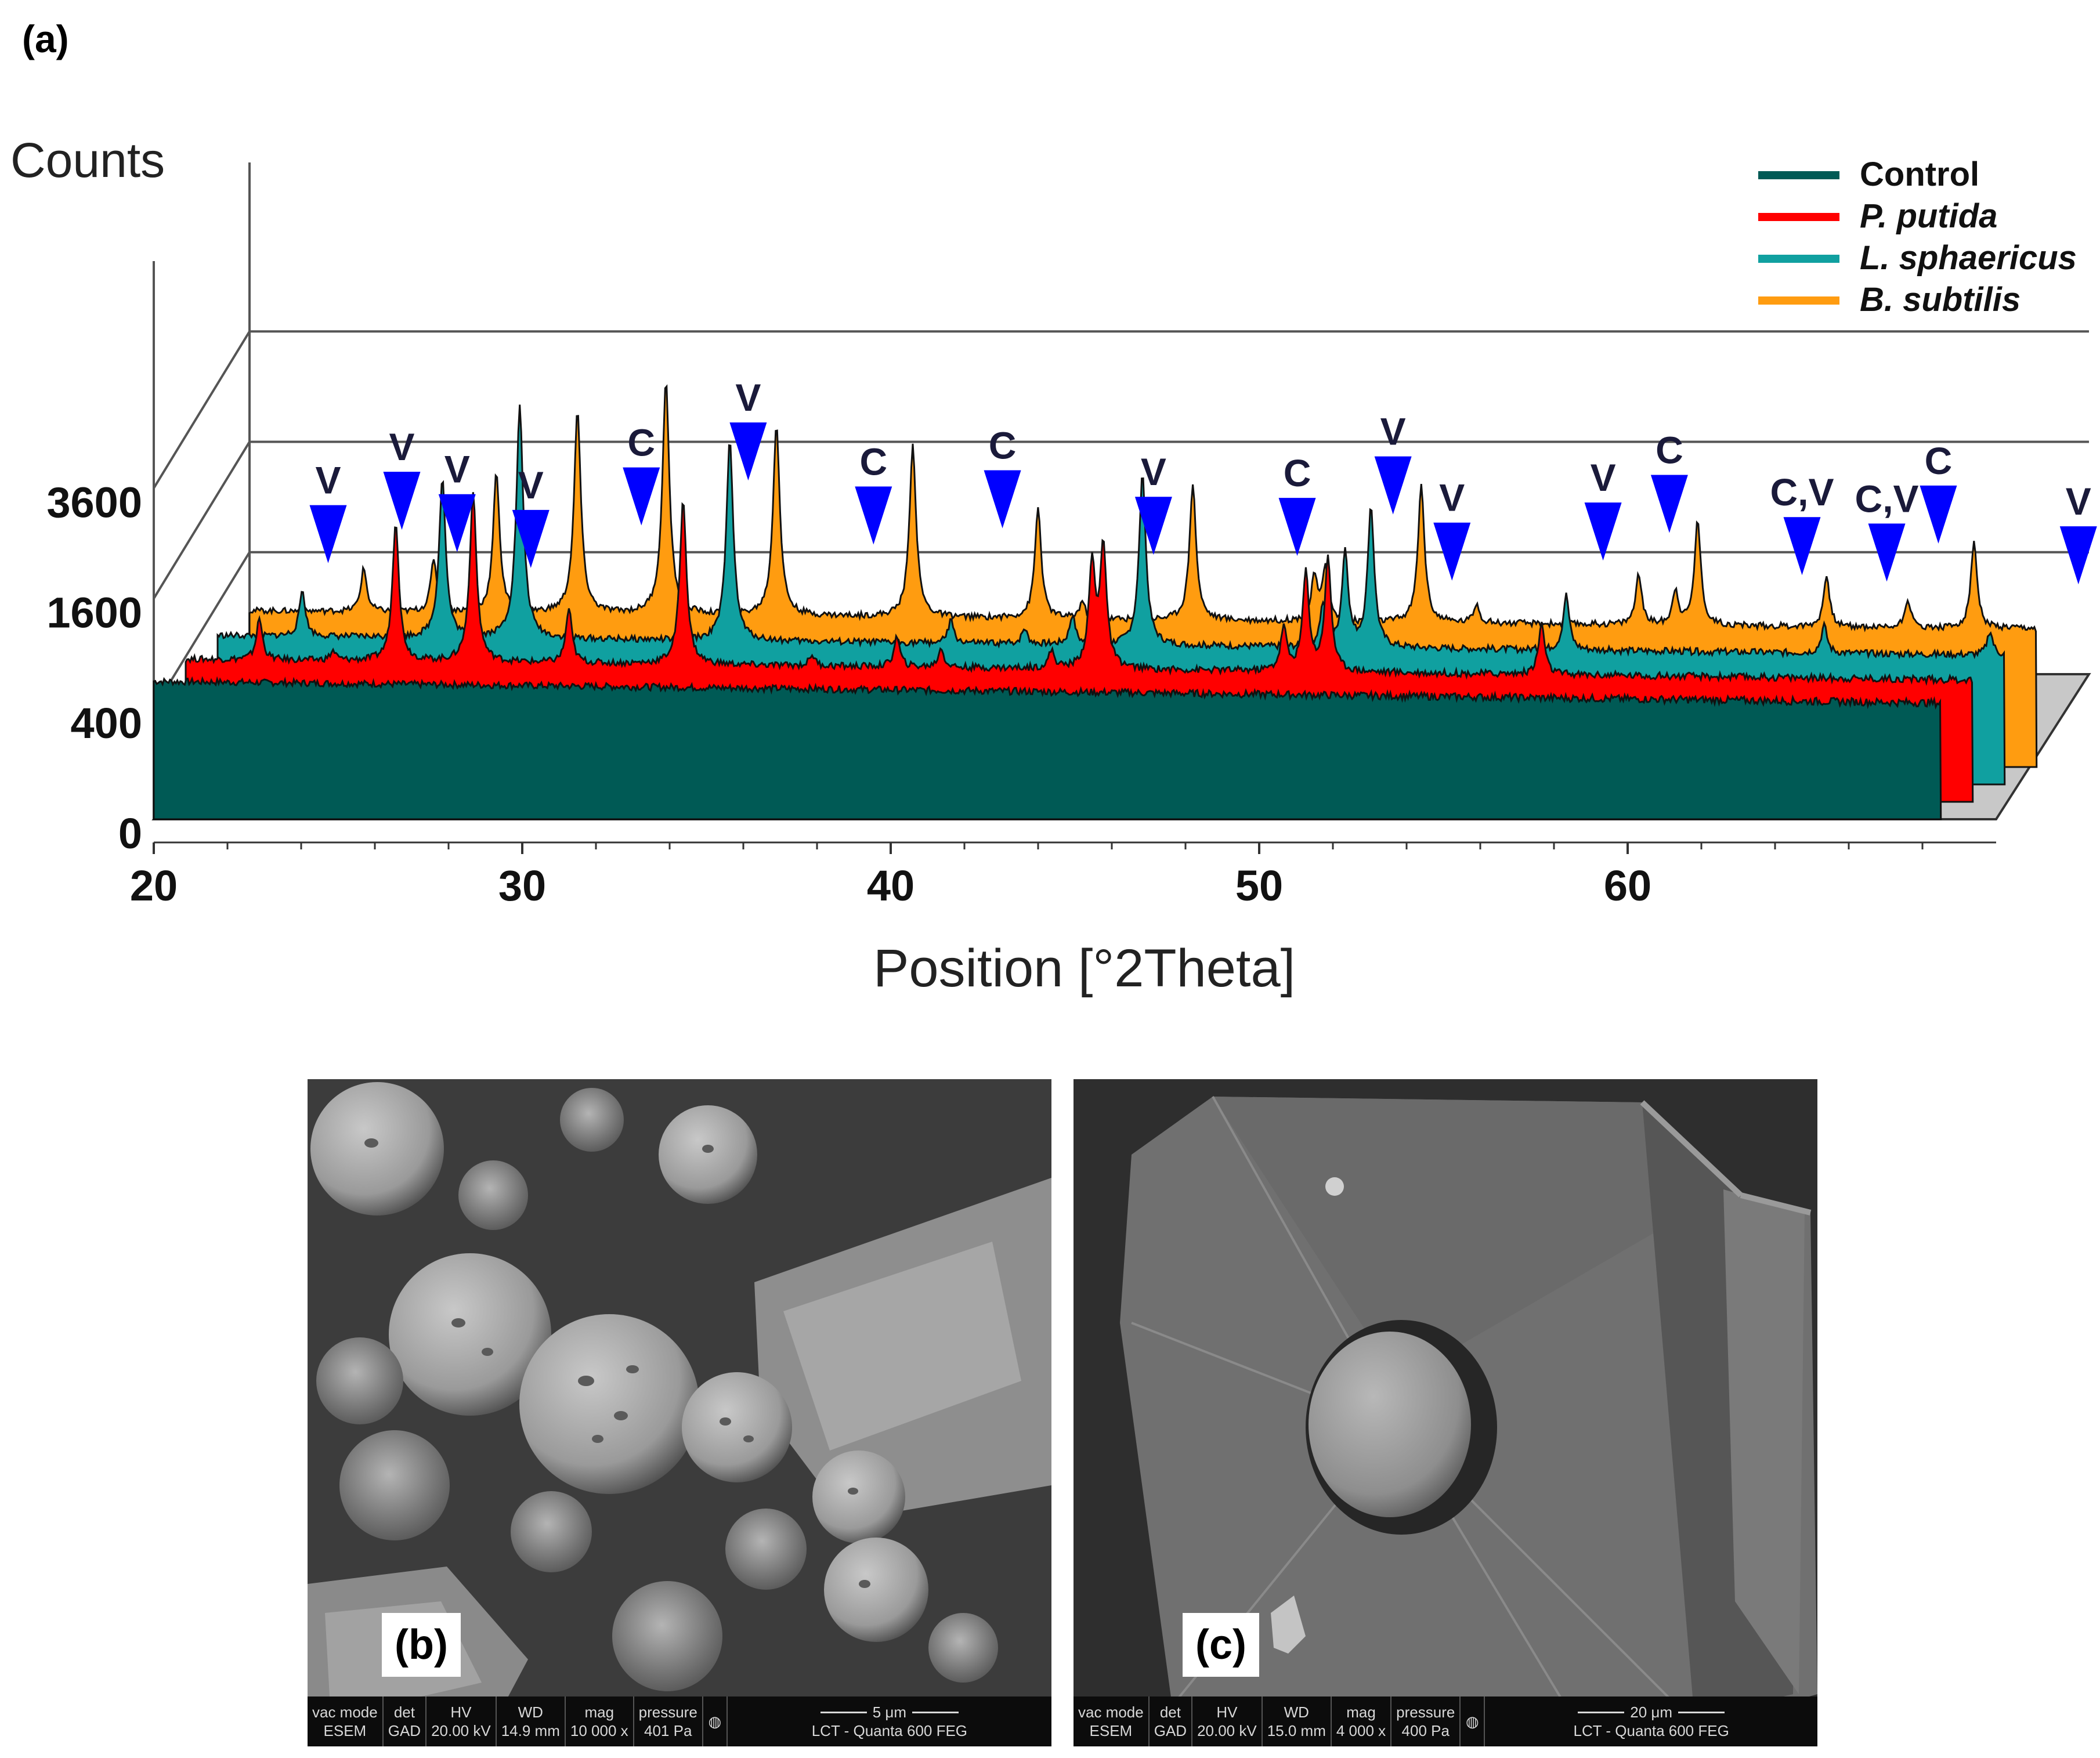 Image resolution: width=2100 pixels, height=1758 pixels. What do you see at coordinates (1968, 258) in the screenshot?
I see `legend-entry: L. sphaericus` at bounding box center [1968, 258].